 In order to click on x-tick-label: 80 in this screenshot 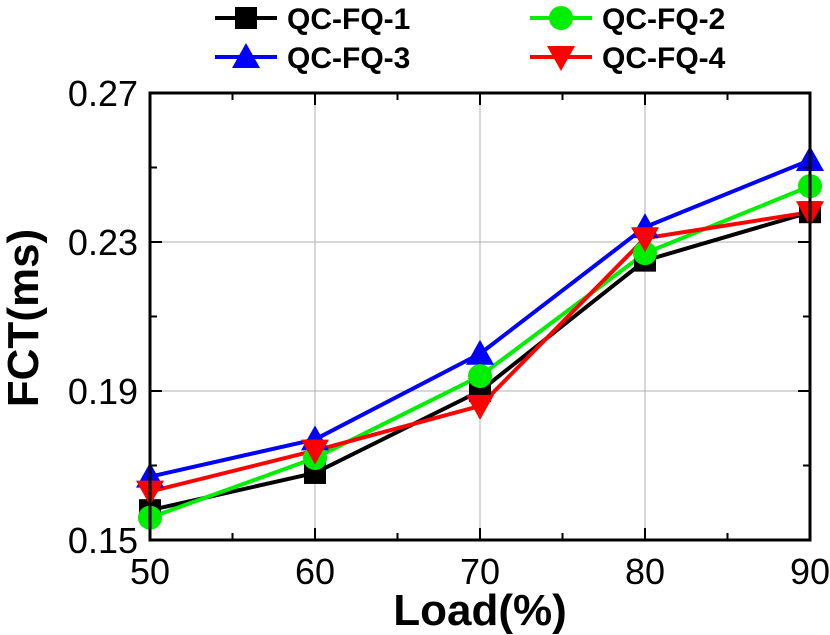, I will do `click(645, 571)`.